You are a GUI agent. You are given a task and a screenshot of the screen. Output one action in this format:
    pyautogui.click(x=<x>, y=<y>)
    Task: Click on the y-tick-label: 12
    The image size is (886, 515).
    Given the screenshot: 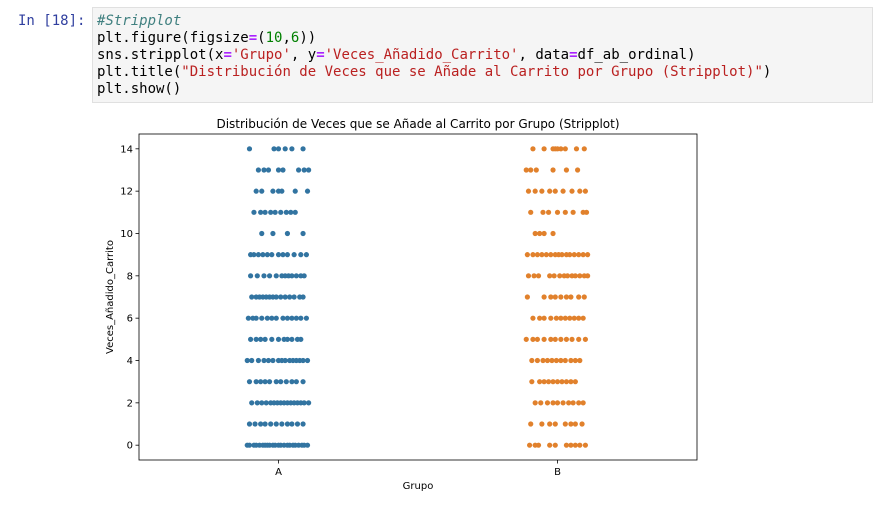 What is the action you would take?
    pyautogui.click(x=126, y=192)
    